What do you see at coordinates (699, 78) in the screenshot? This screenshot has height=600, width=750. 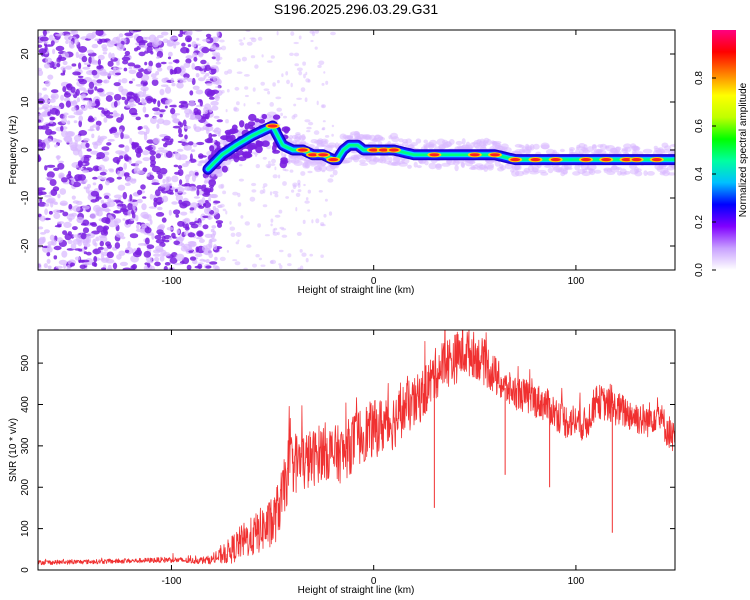 I see `colorbar-tick-label: 0.8` at bounding box center [699, 78].